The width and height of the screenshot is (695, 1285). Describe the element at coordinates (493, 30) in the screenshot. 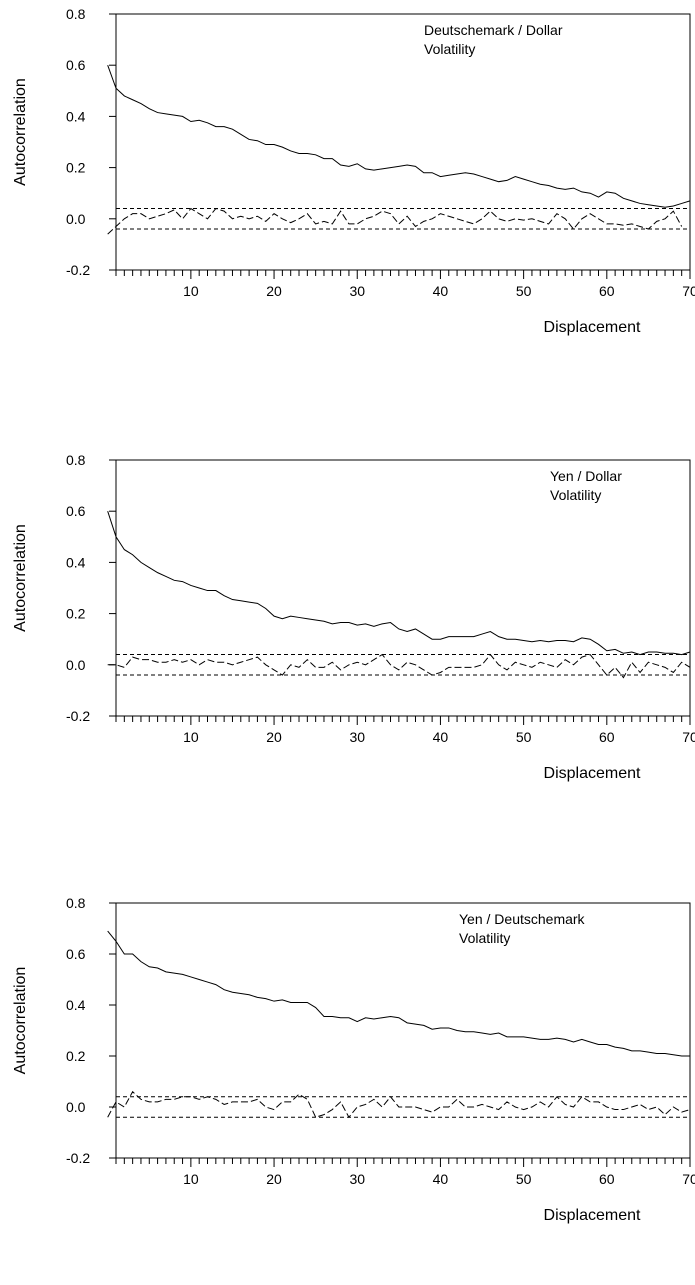

I see `chart-annotation: Deutschemark / Dollar` at that location.